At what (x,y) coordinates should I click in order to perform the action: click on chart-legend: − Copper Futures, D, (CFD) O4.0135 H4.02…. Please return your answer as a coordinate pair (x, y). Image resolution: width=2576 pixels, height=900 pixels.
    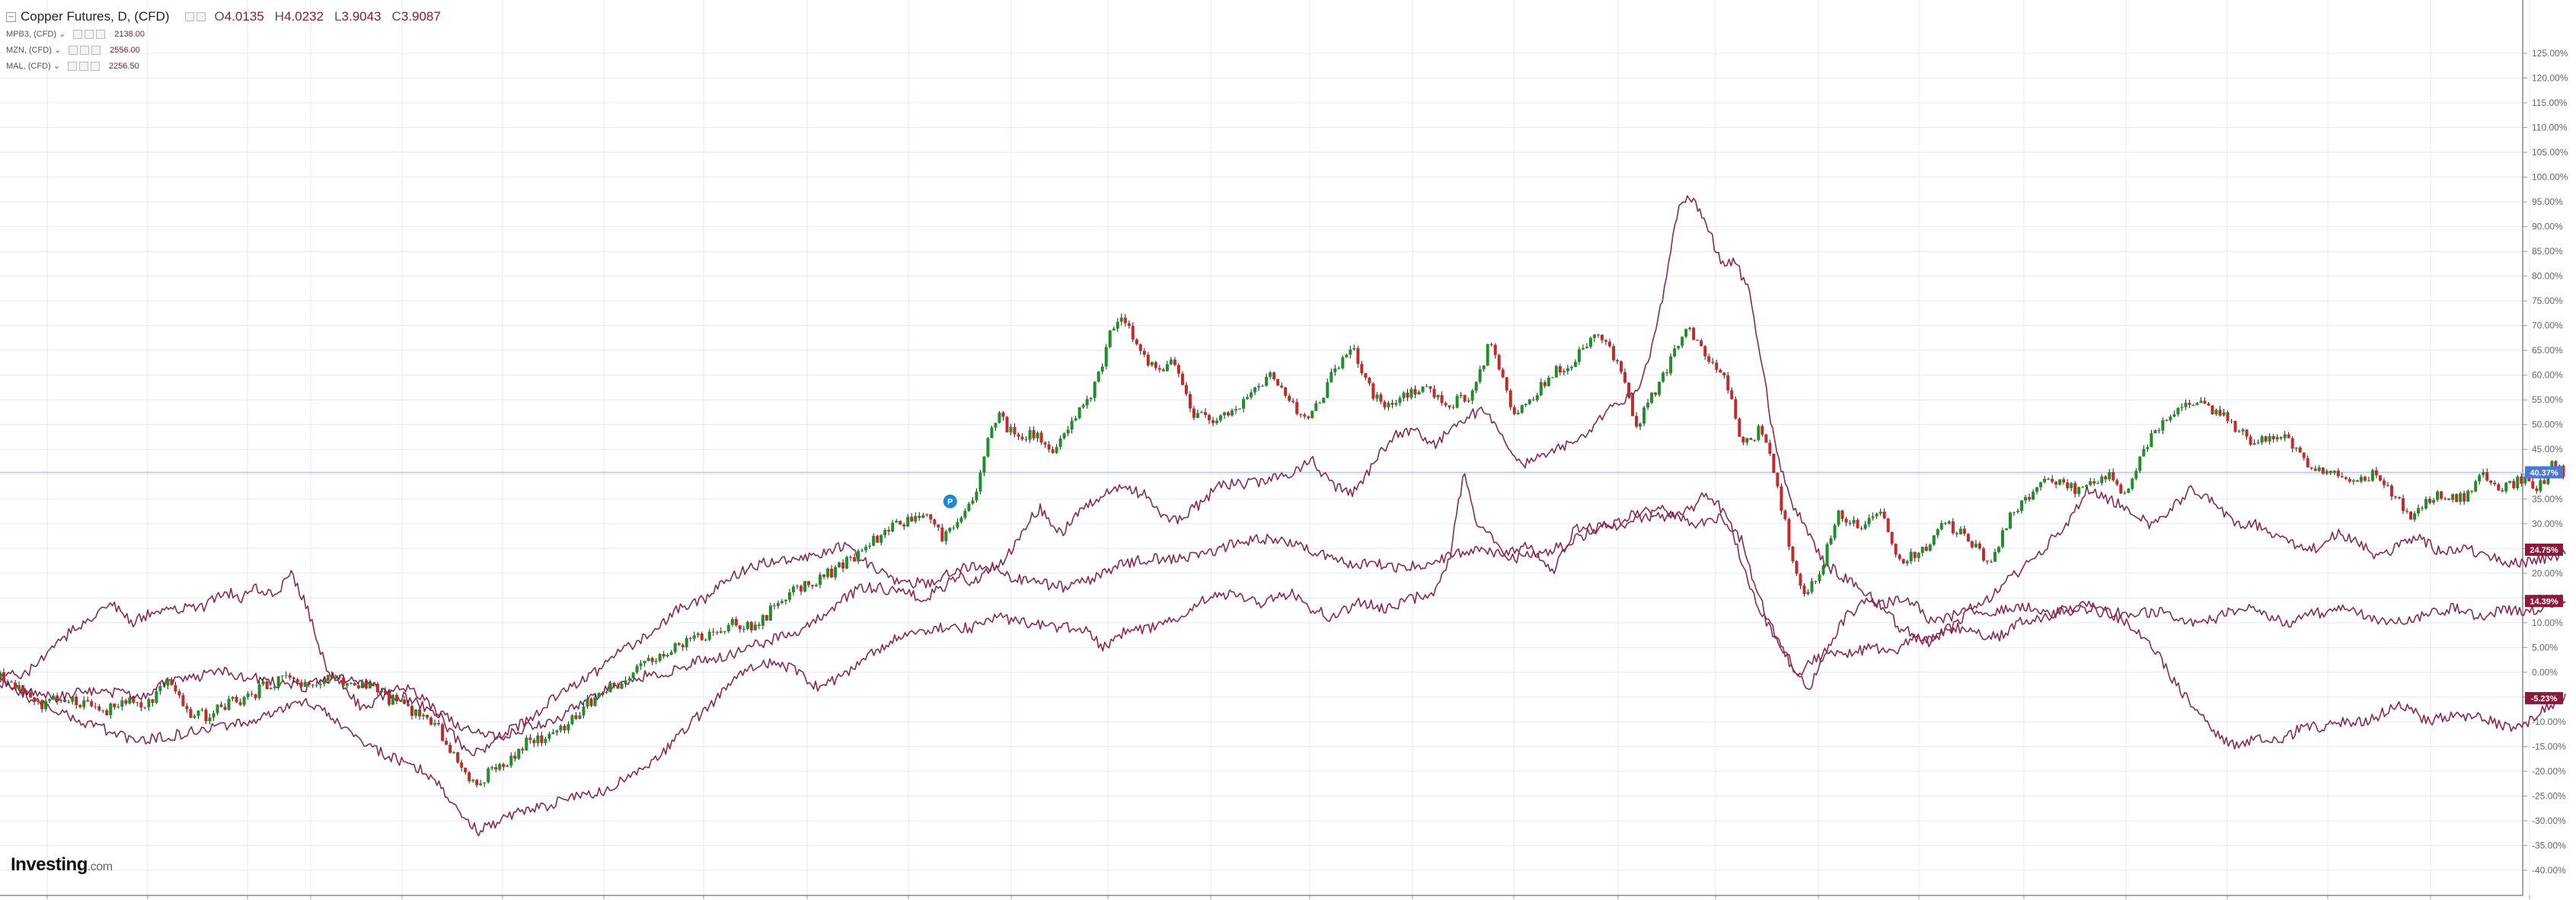
    Looking at the image, I should click on (229, 41).